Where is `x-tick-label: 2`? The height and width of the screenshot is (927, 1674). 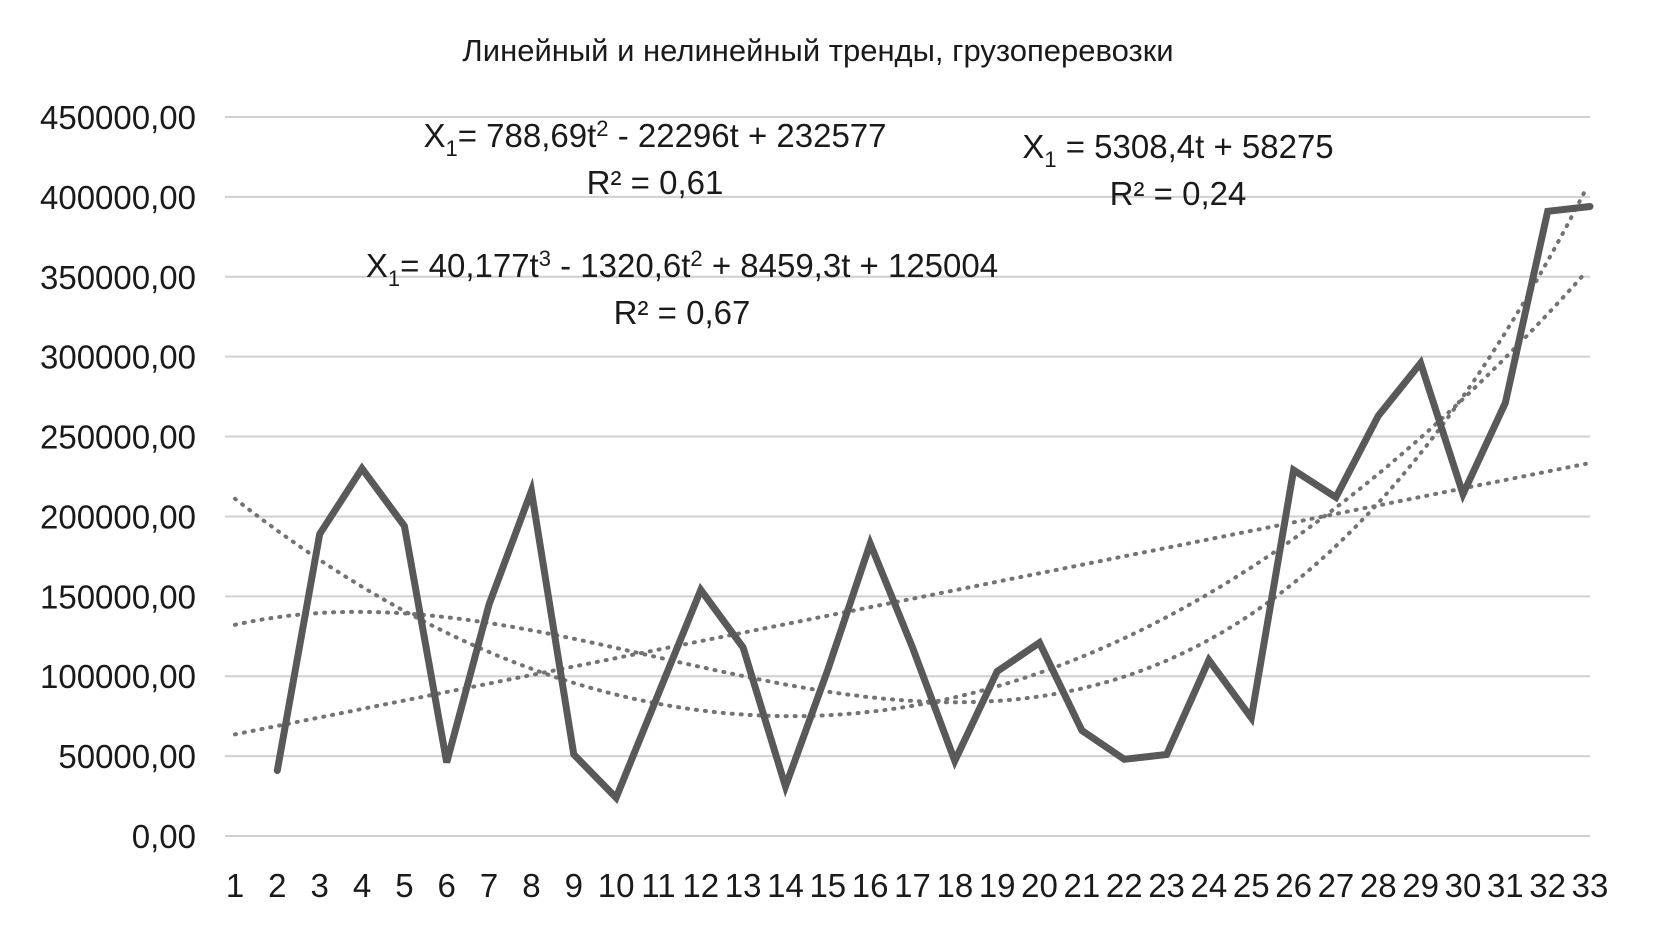 x-tick-label: 2 is located at coordinates (277, 885).